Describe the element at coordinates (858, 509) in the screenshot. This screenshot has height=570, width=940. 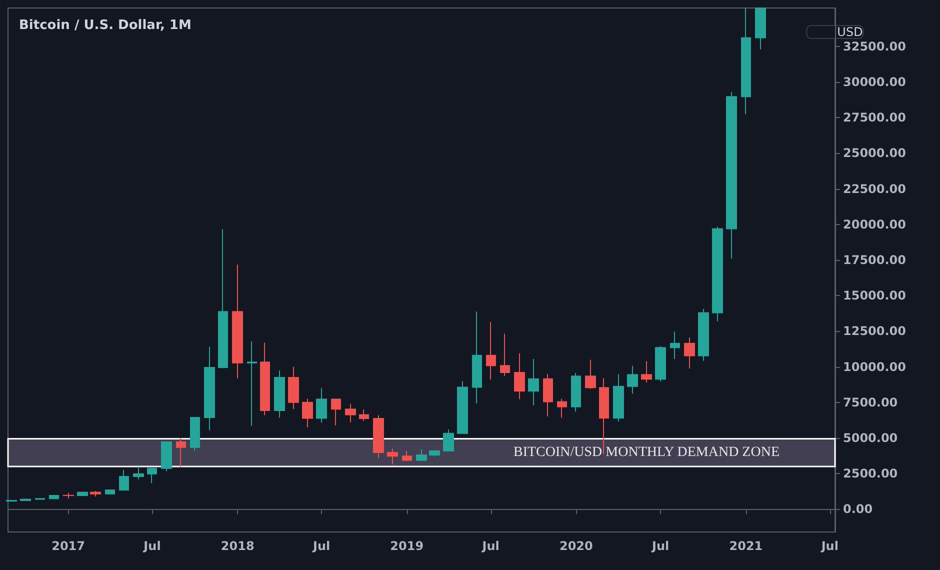
I see `y-tick-label: 0.00` at that location.